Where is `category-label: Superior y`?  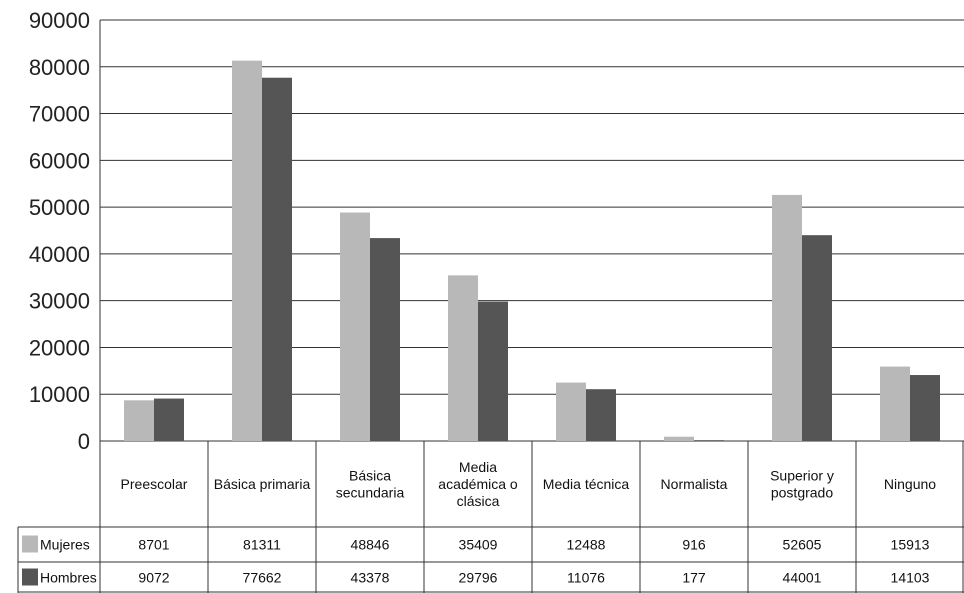 category-label: Superior y is located at coordinates (802, 476).